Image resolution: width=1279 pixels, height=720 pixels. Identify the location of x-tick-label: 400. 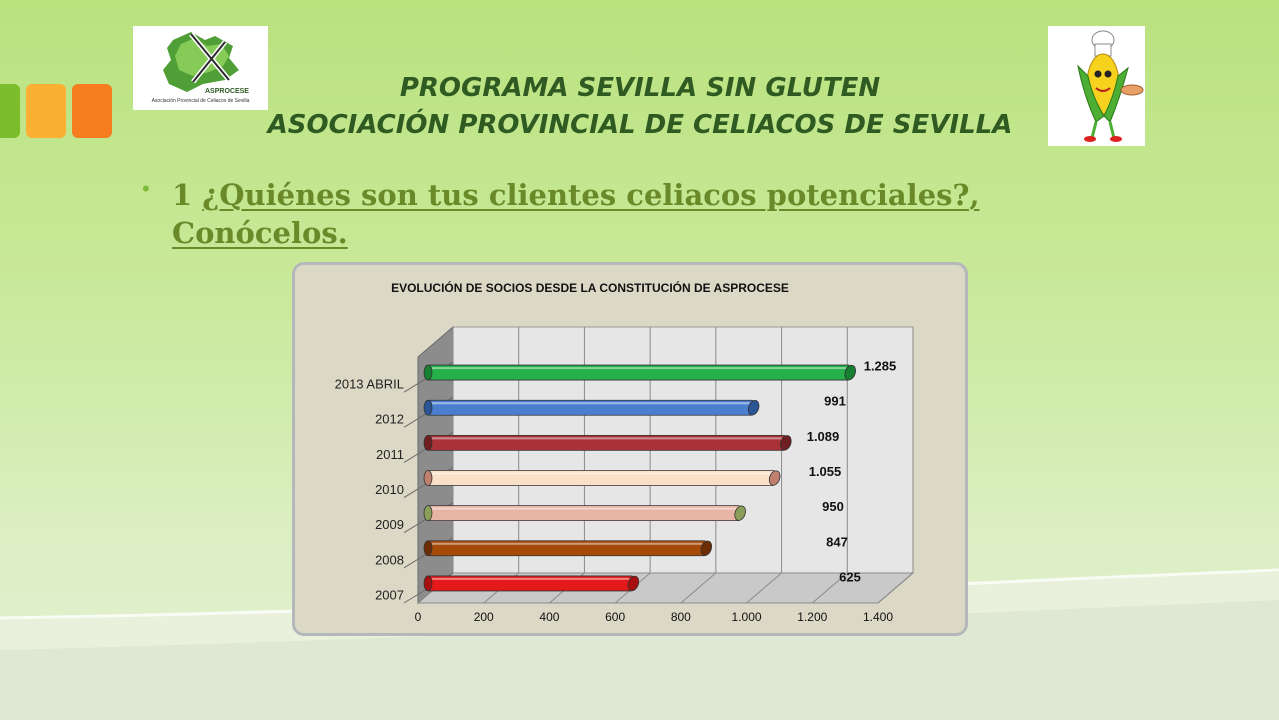
(549, 617).